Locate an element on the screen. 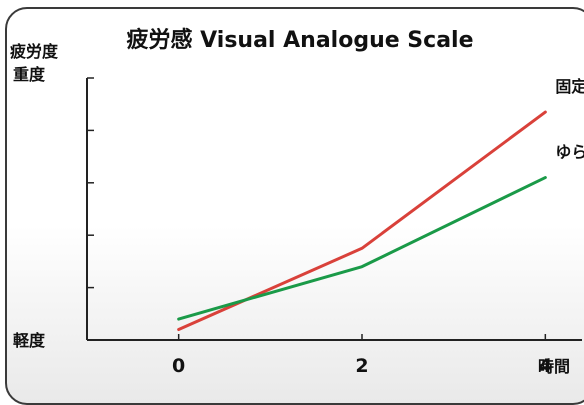 This screenshot has height=405, width=584. legend: 固定ゆらぎ is located at coordinates (569, 119).